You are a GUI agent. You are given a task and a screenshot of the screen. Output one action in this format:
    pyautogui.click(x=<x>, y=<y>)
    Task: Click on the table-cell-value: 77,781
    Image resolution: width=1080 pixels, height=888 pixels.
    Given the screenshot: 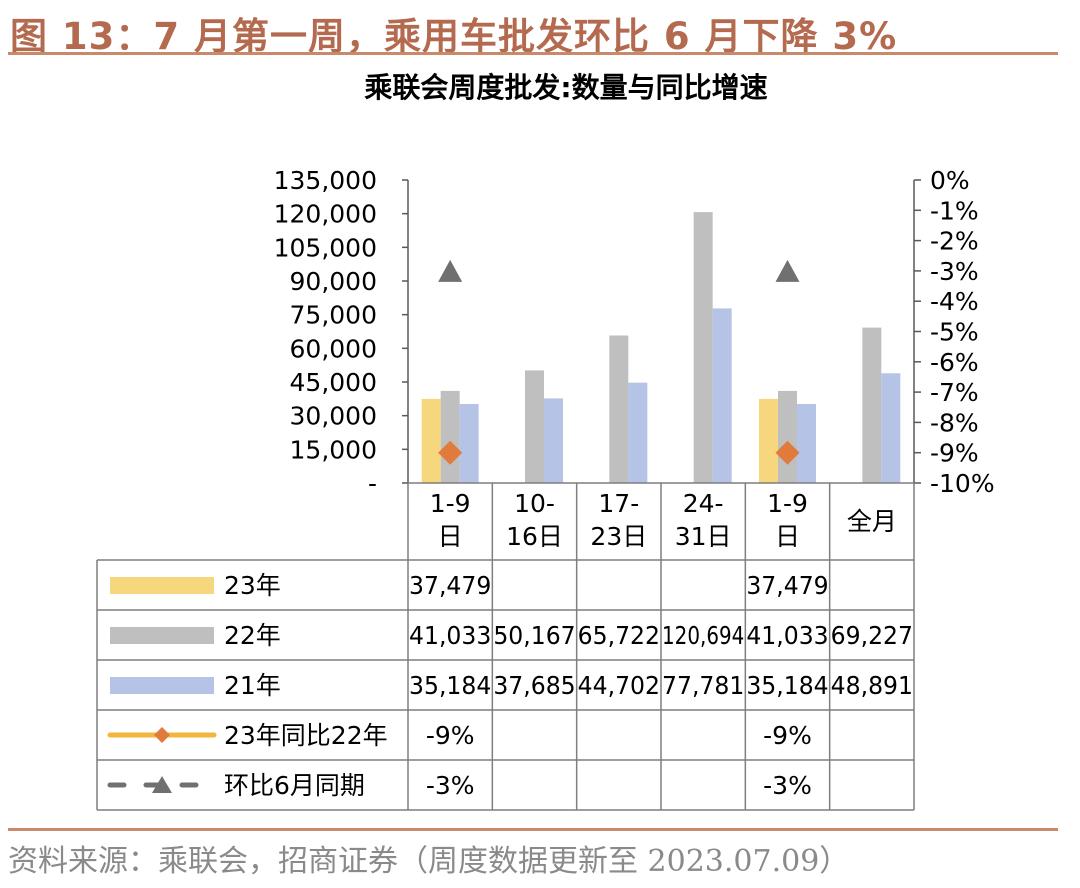 What is the action you would take?
    pyautogui.click(x=703, y=685)
    